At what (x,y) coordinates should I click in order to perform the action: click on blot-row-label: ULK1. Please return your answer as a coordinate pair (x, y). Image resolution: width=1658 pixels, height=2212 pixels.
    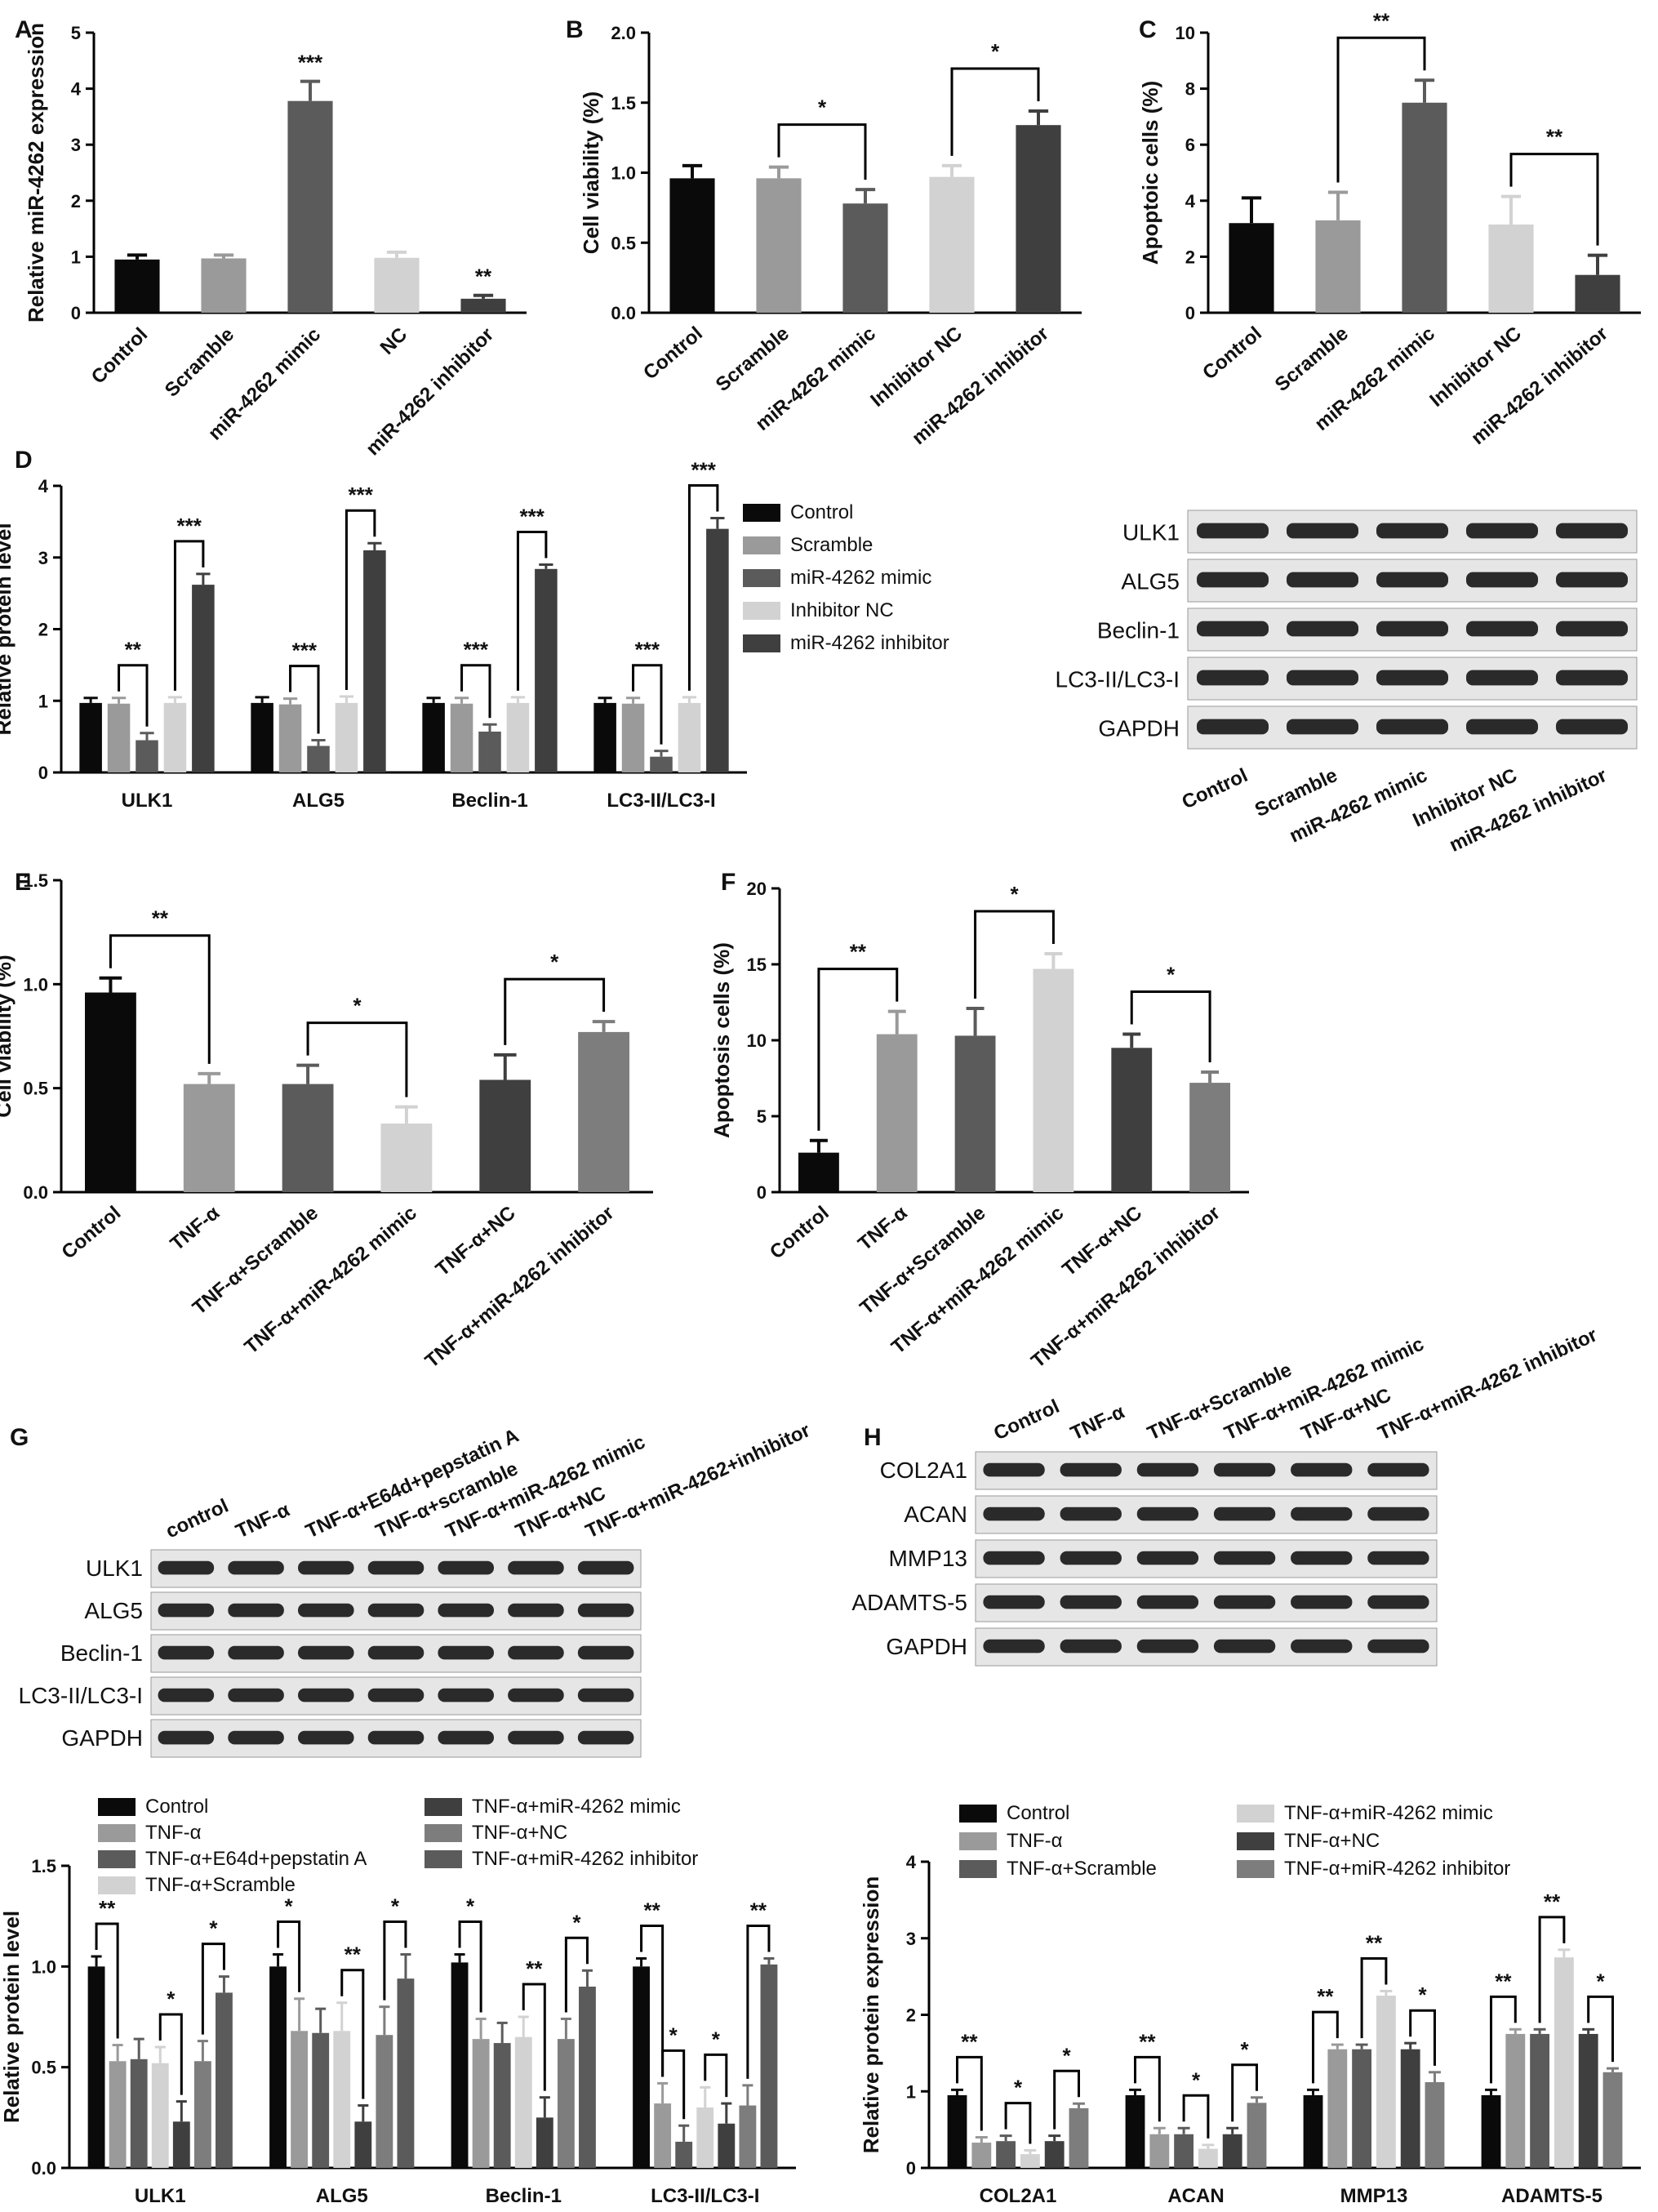
    Looking at the image, I should click on (114, 1568).